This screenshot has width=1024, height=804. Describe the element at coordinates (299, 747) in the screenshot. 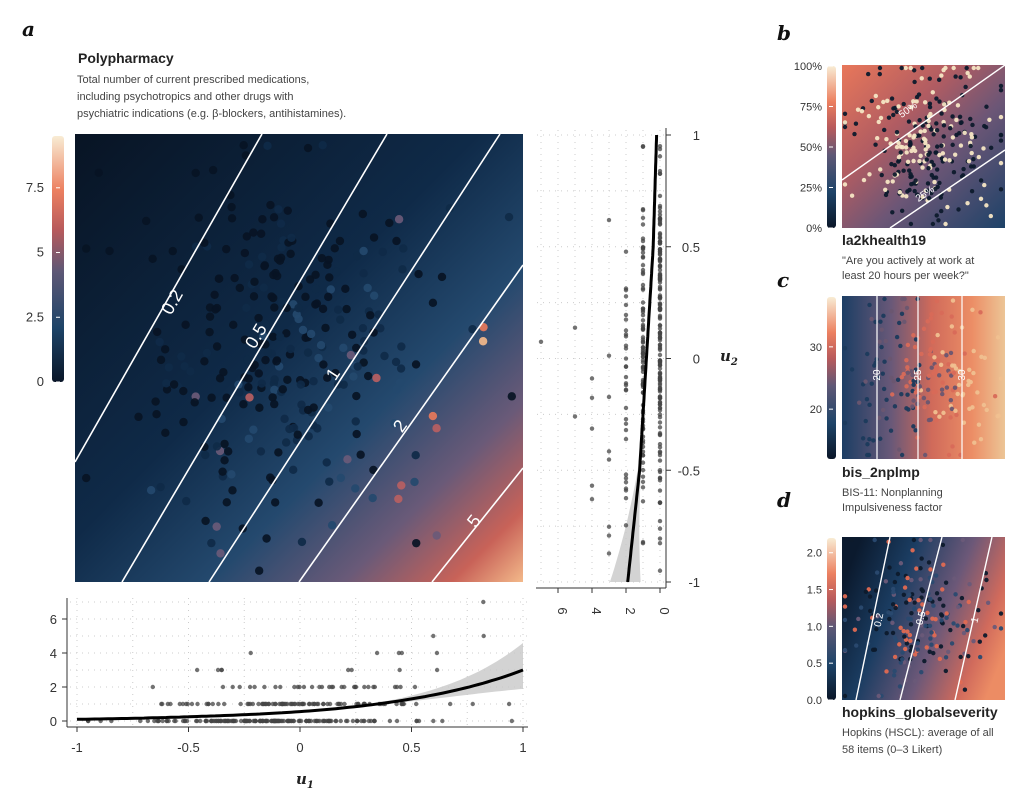

I see `x-tick-label: 0` at that location.